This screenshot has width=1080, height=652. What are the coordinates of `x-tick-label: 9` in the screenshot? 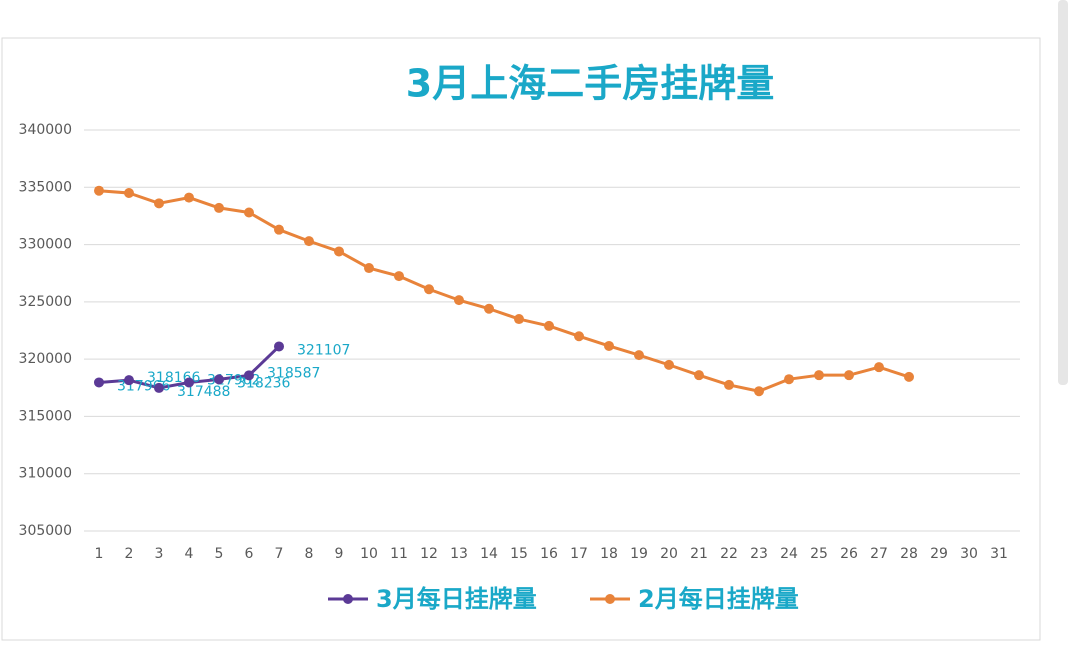 It's located at (339, 554).